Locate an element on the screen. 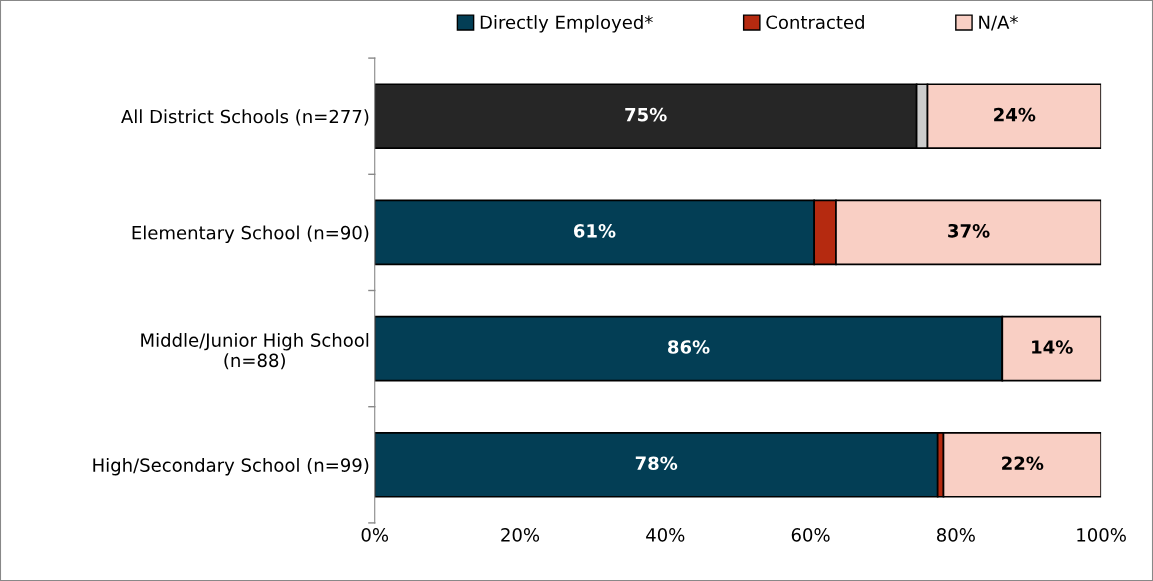  legend-label: N/A* is located at coordinates (998, 23).